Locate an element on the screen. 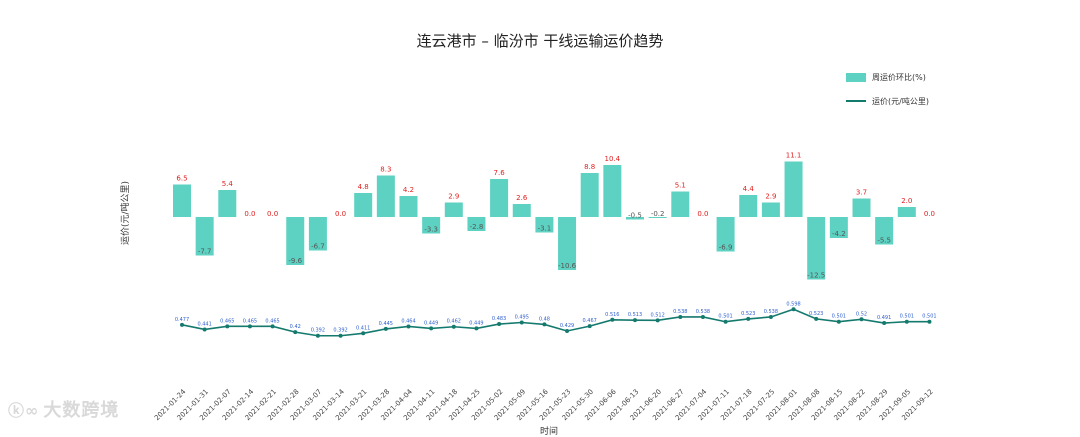 This screenshot has height=437, width=1080. price-value-label: 0.464 is located at coordinates (408, 321).